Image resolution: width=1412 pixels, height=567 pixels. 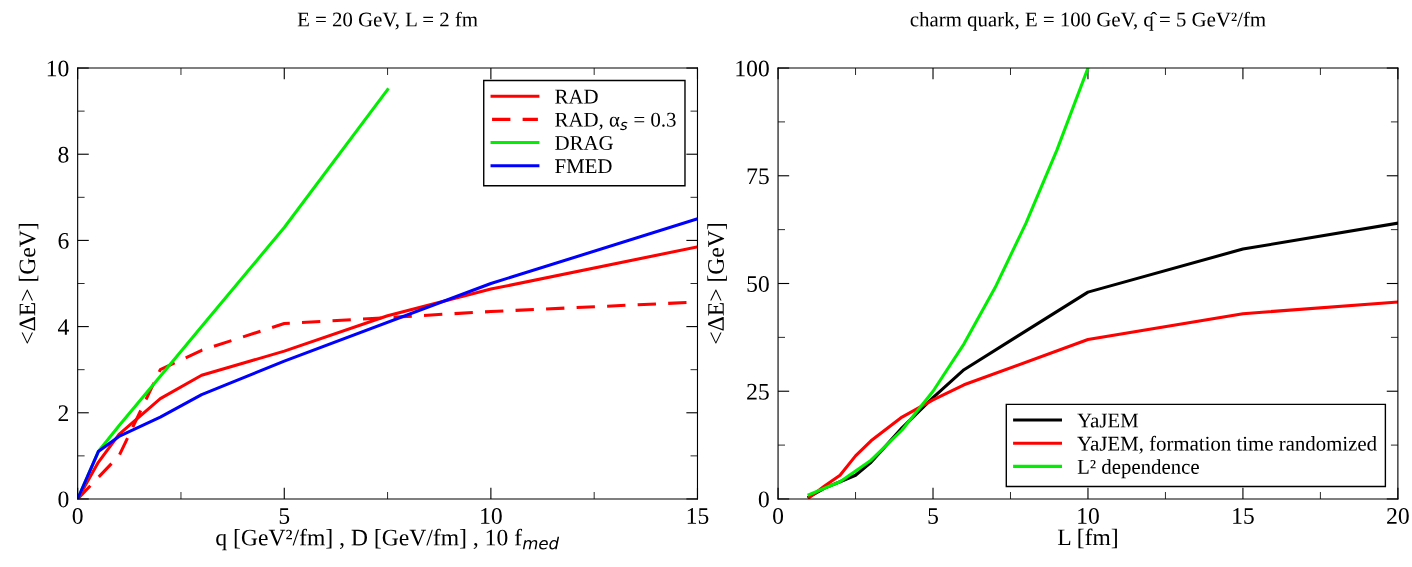 I want to click on chart-title: E = 20 GeV, L = 2 fm, so click(x=387, y=20).